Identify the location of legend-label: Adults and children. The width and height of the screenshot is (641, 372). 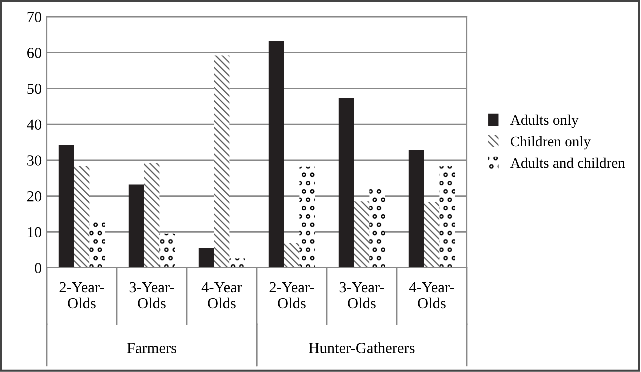
(568, 163).